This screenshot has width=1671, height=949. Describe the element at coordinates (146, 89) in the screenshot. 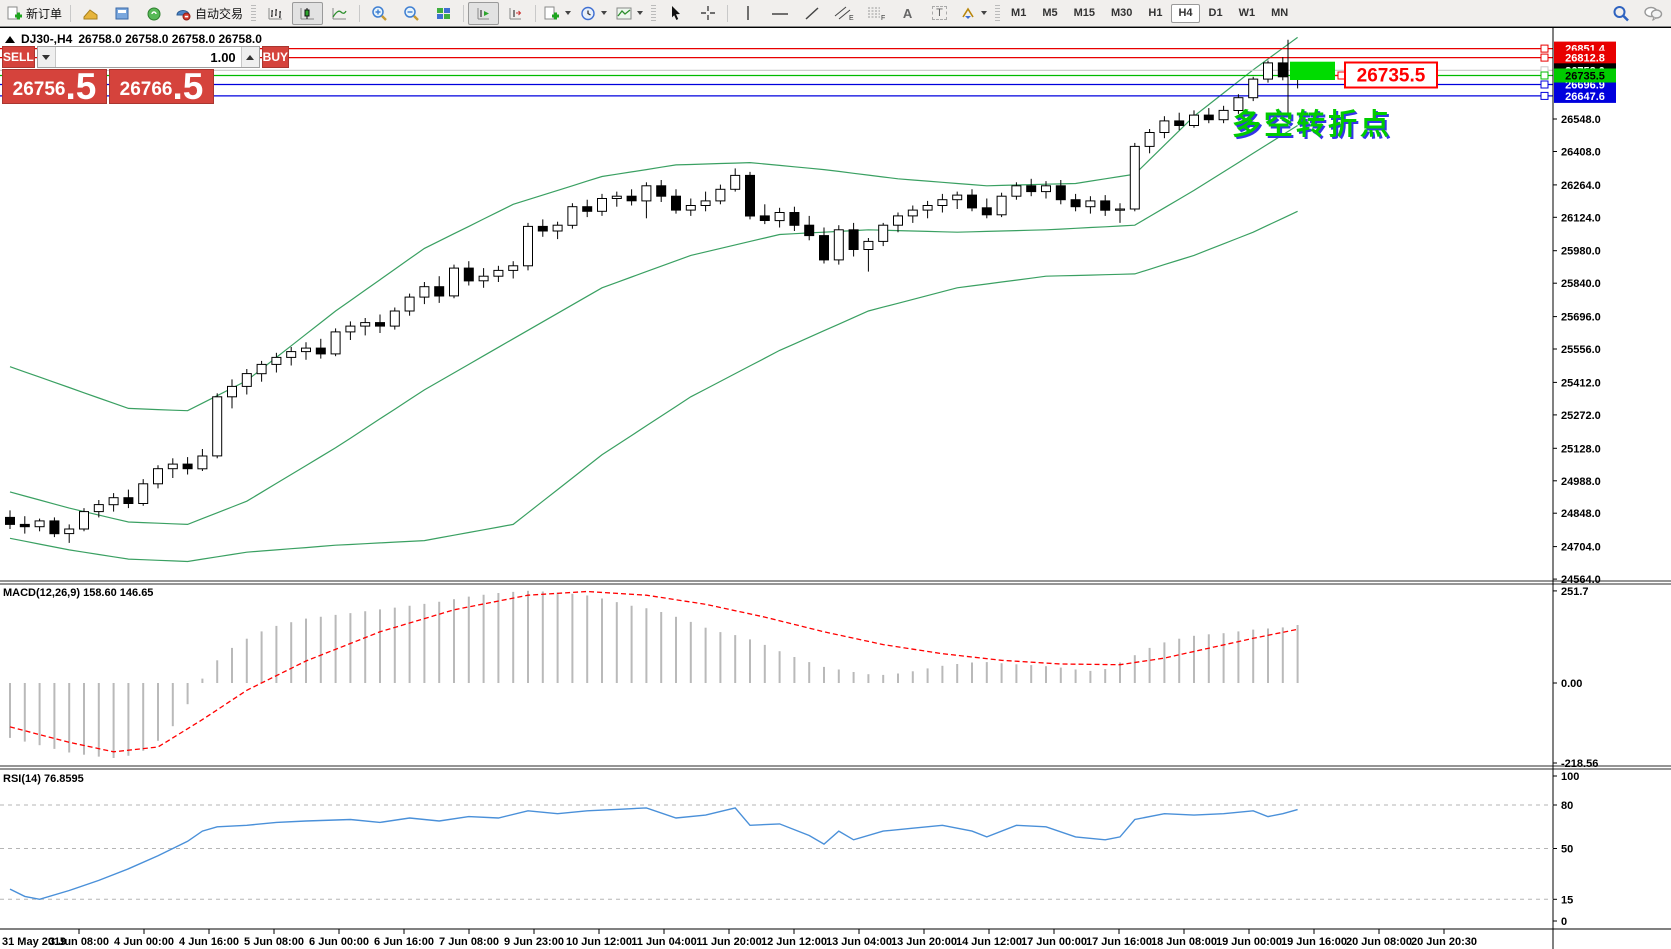

I see `buy-price-main: 26766` at that location.